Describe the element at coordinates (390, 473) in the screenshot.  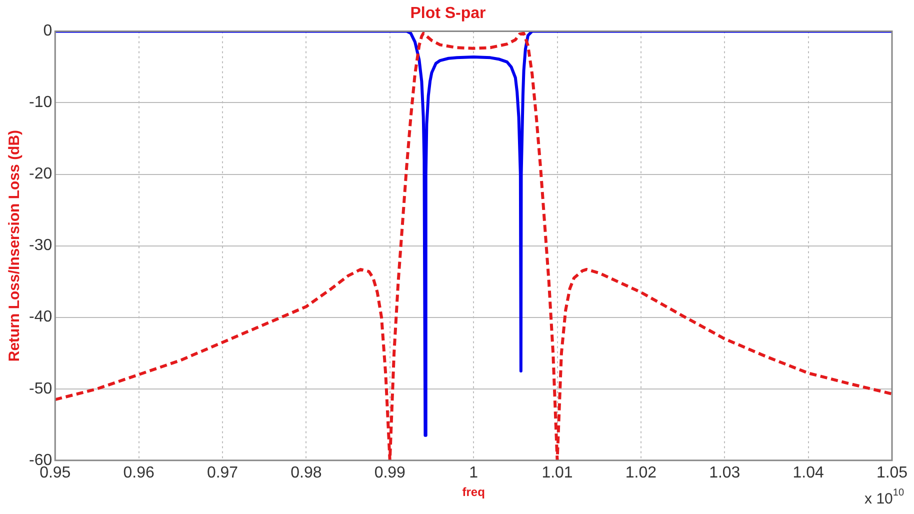
I see `x-tick-label: 0.99` at that location.